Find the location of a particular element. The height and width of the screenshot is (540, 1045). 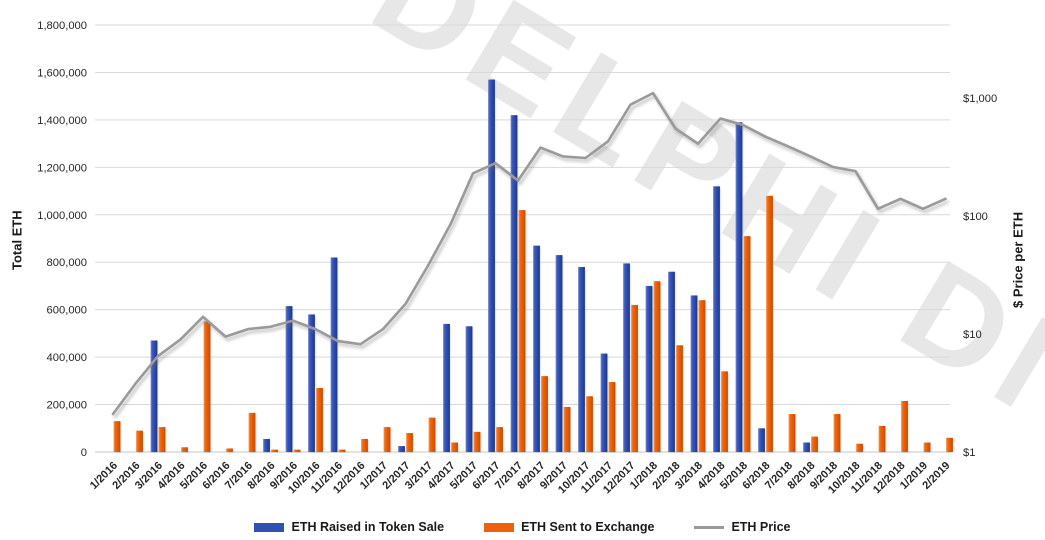

legend-swatch-gray-line is located at coordinates (709, 527).